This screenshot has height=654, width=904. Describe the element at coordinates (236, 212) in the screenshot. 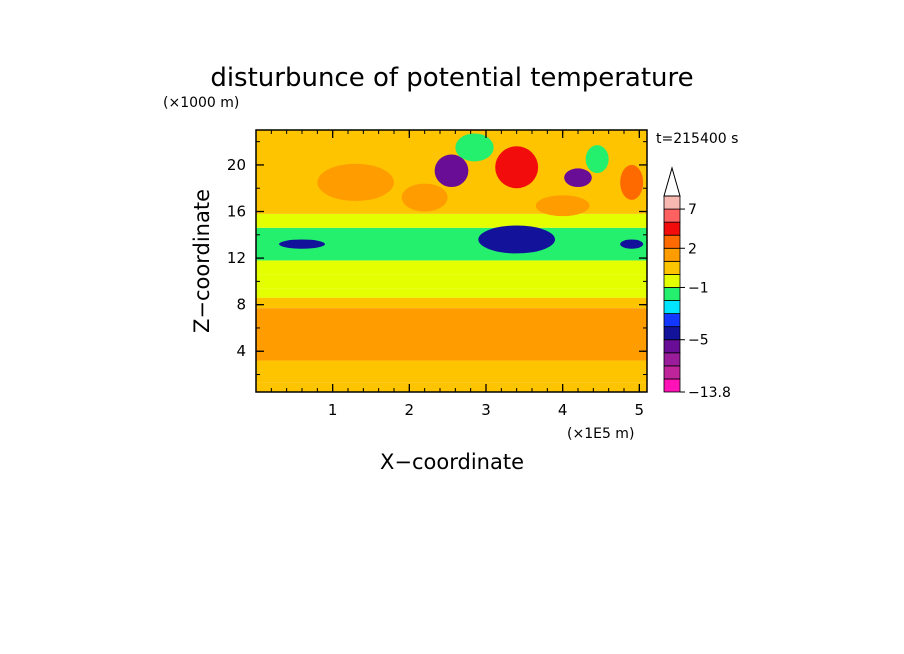

I see `y-tick-label: 16` at that location.